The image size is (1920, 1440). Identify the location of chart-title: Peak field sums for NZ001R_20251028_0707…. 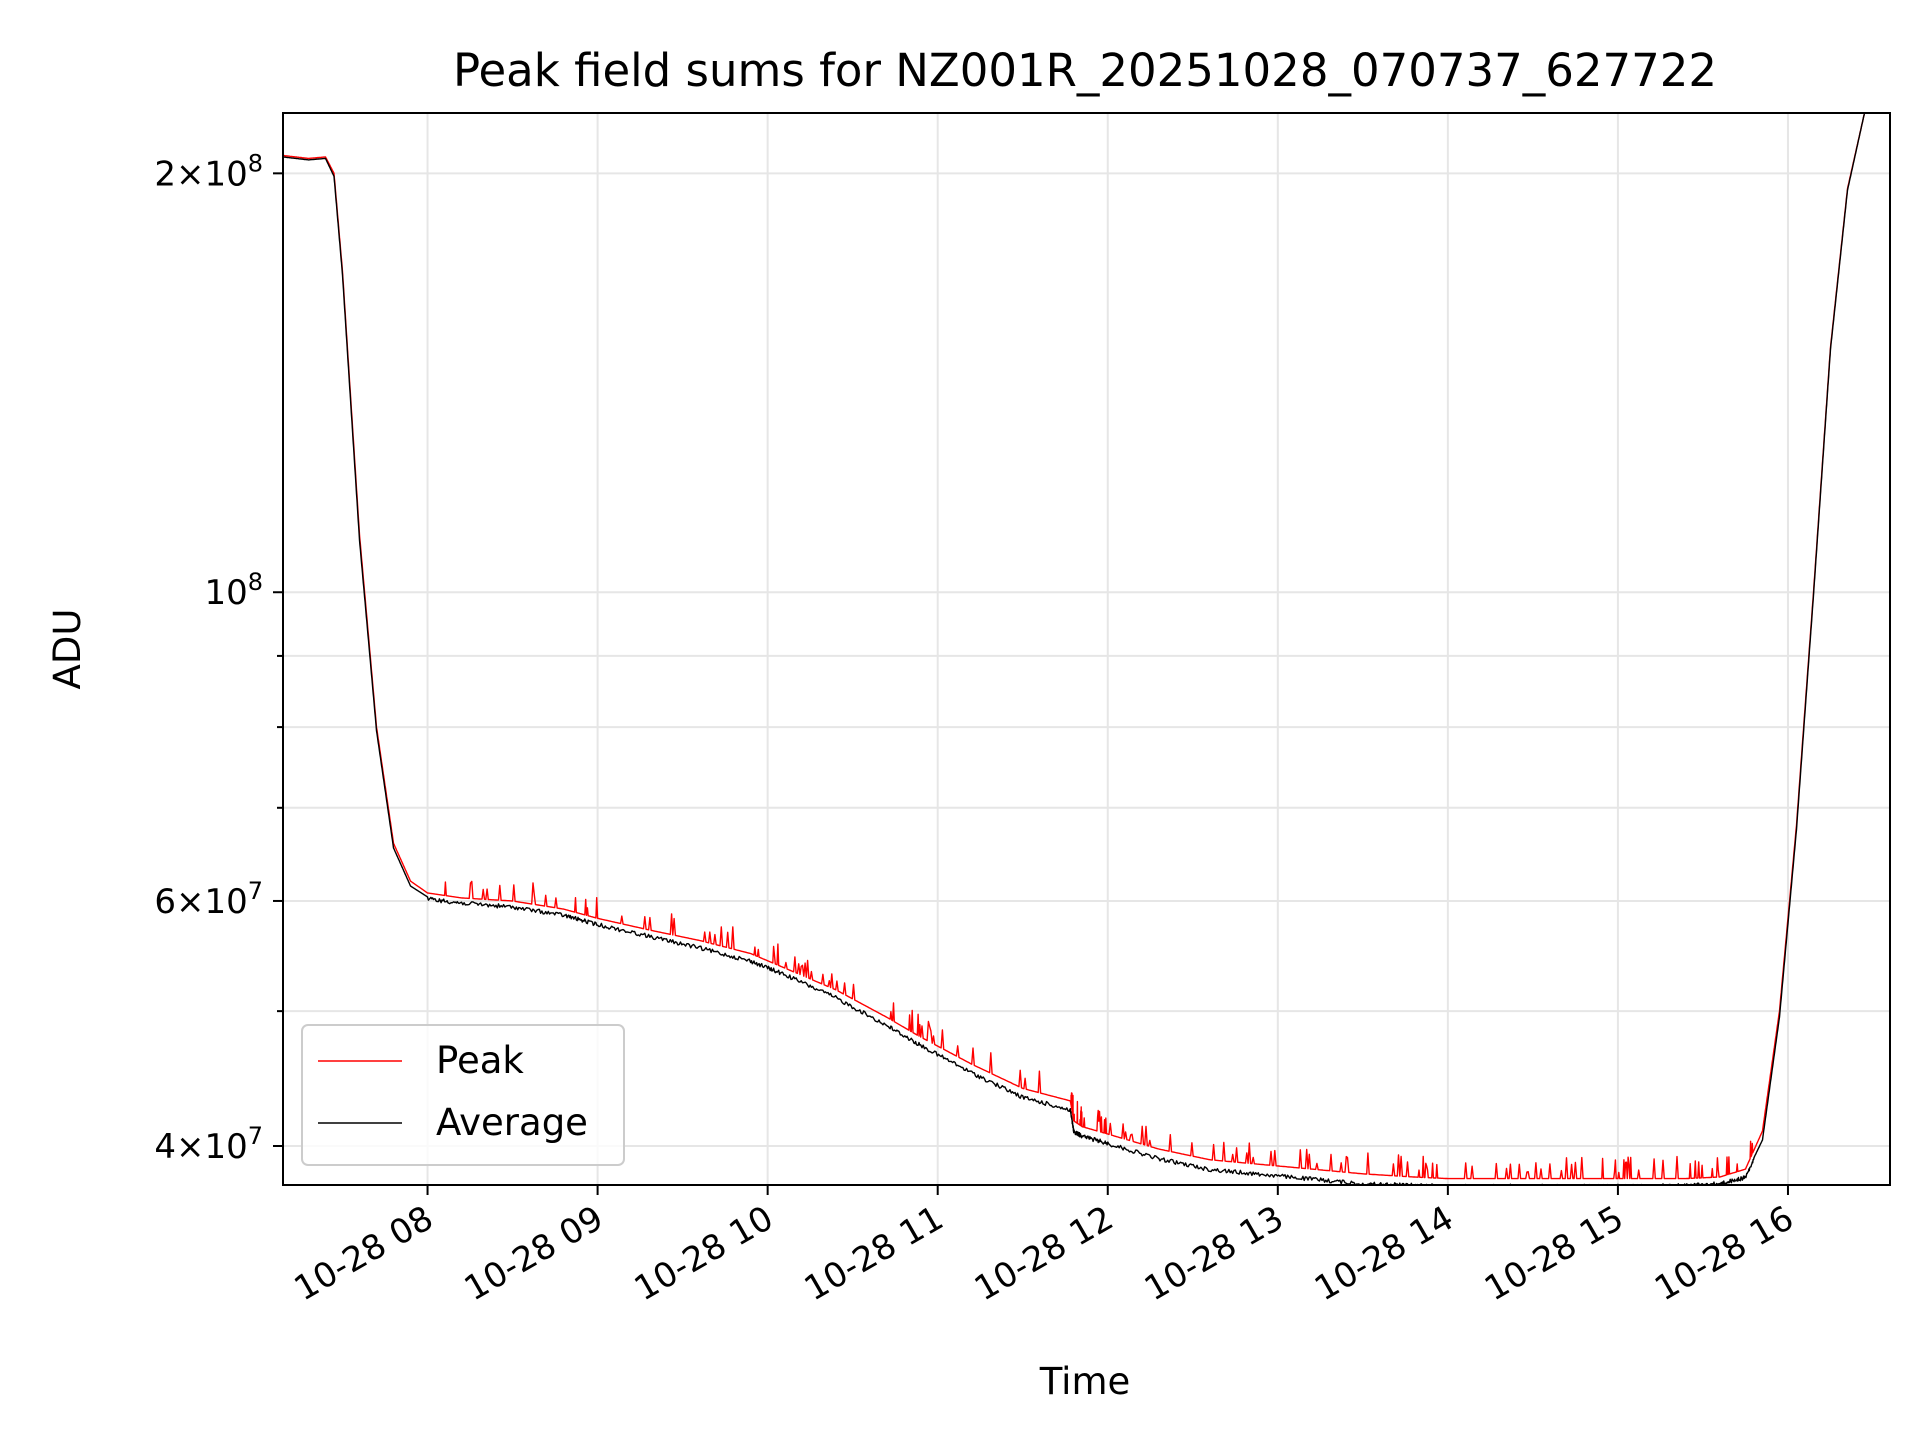
(1085, 70).